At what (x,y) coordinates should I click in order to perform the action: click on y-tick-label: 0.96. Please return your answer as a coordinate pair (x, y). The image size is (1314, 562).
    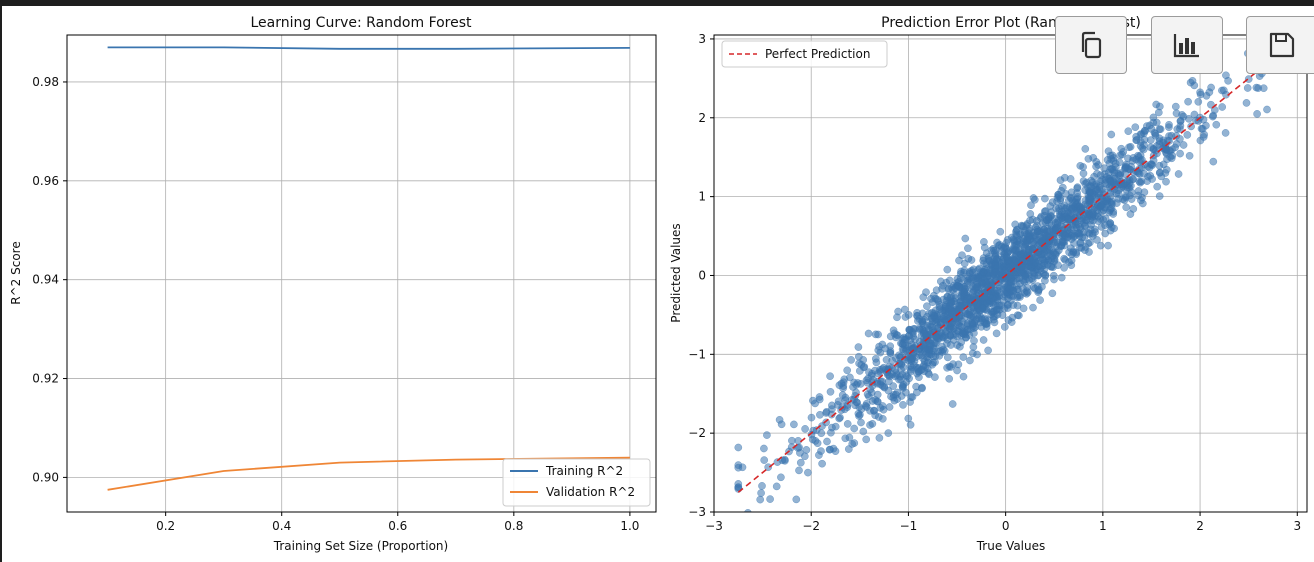
    Looking at the image, I should click on (45, 181).